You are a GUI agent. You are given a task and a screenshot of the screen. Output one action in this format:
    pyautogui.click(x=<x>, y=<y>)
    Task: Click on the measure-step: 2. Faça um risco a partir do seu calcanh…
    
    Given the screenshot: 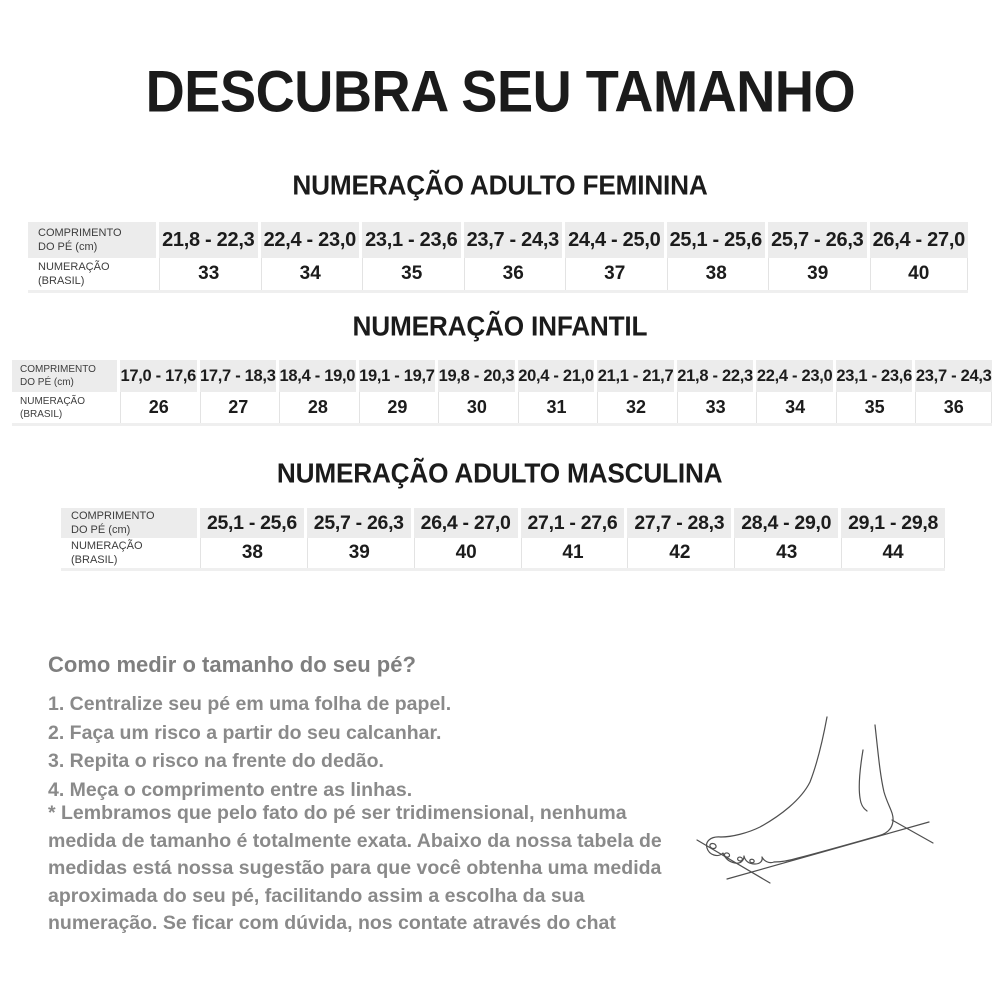 What is the action you would take?
    pyautogui.click(x=245, y=732)
    